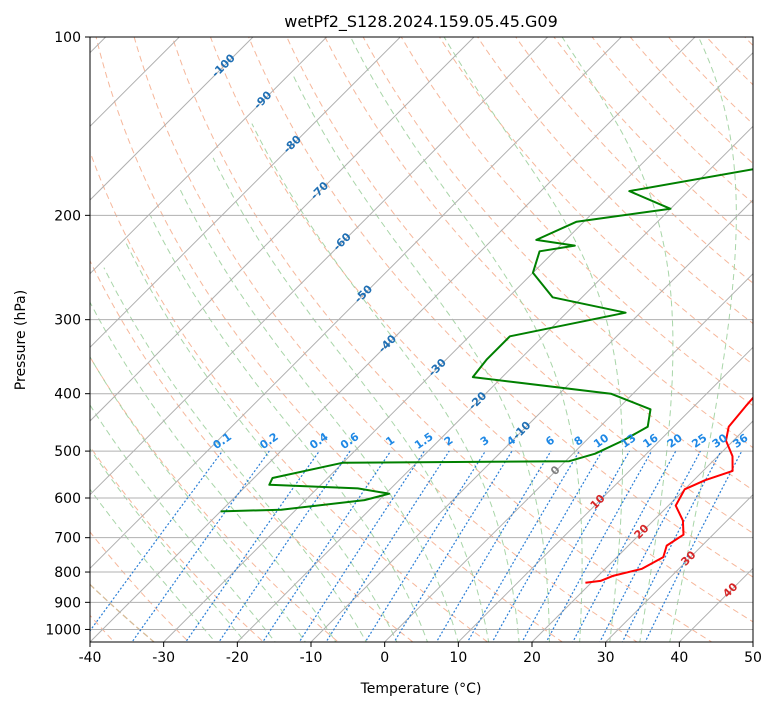 The height and width of the screenshot is (713, 775). Describe the element at coordinates (237, 658) in the screenshot. I see `x-tick-label: -20` at that location.